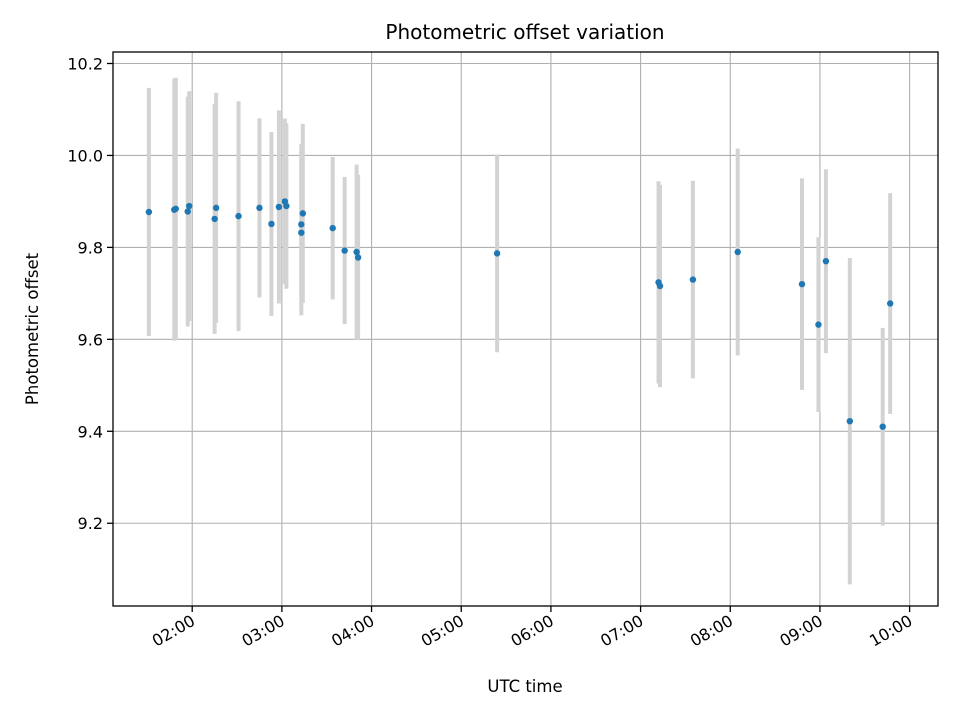 The width and height of the screenshot is (960, 720). What do you see at coordinates (85, 63) in the screenshot?
I see `y-tick-label: 10.2` at bounding box center [85, 63].